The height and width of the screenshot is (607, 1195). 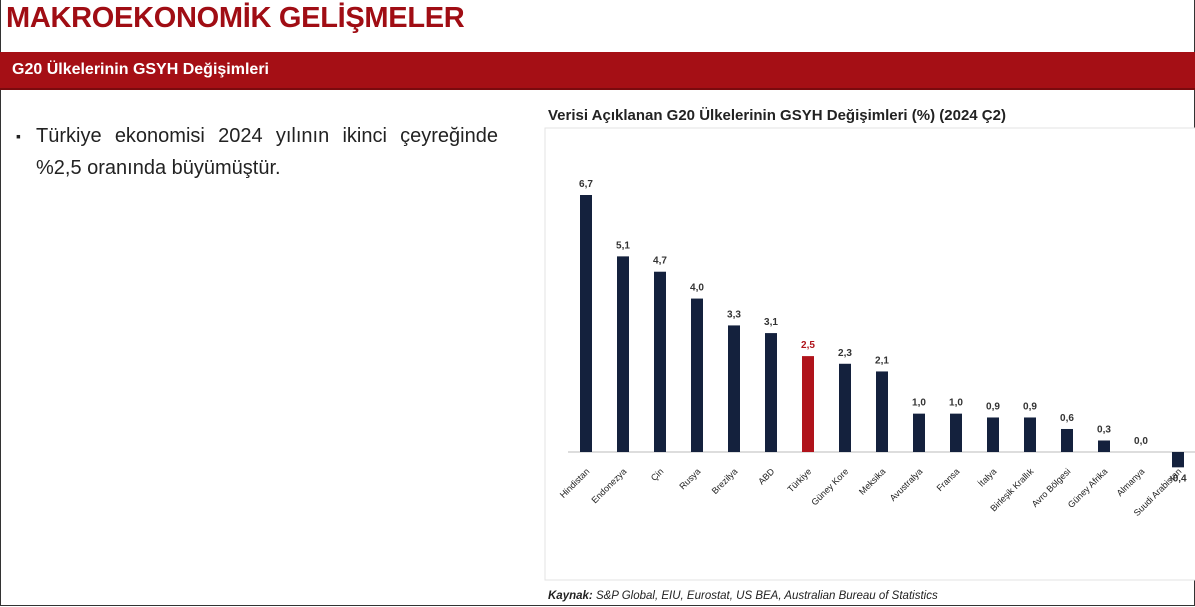 I want to click on data-label: 5,1, so click(x=623, y=245).